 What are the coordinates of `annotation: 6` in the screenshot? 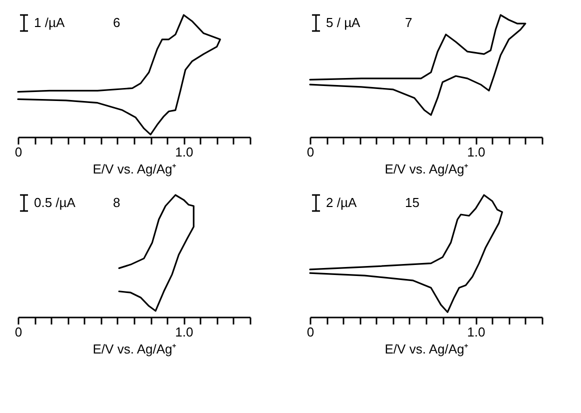 It's located at (116, 22).